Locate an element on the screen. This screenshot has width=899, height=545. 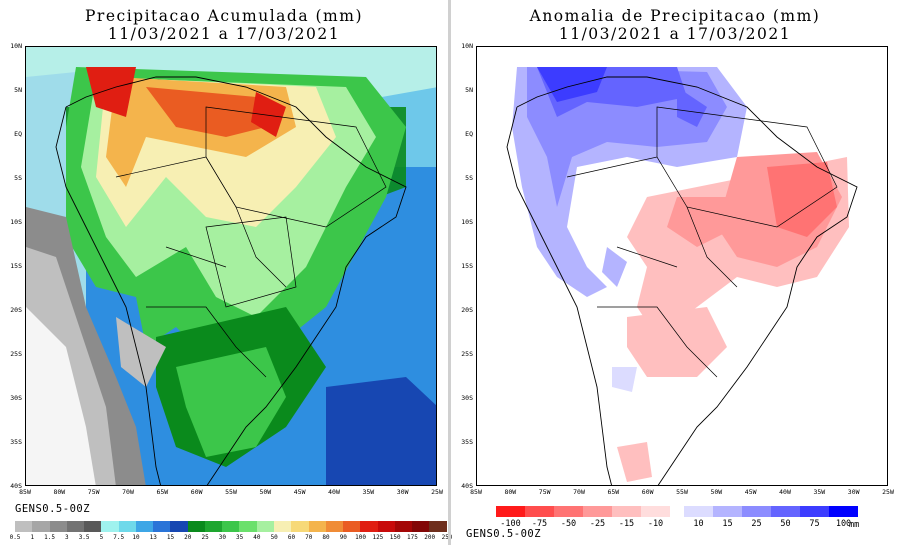
right-lon-label: 25W is located at coordinates (888, 492).